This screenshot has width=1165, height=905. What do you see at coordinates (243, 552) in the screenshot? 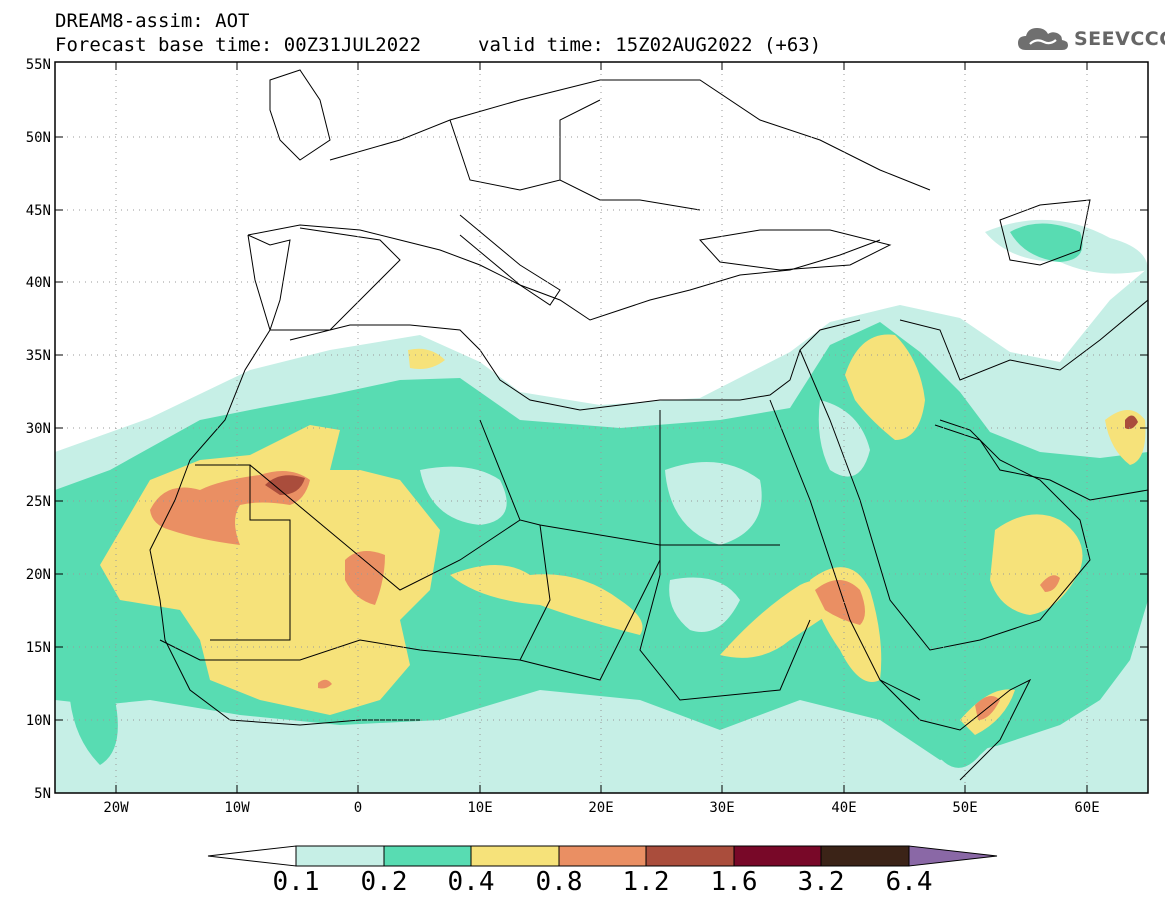
I see `mauritania-border` at bounding box center [243, 552].